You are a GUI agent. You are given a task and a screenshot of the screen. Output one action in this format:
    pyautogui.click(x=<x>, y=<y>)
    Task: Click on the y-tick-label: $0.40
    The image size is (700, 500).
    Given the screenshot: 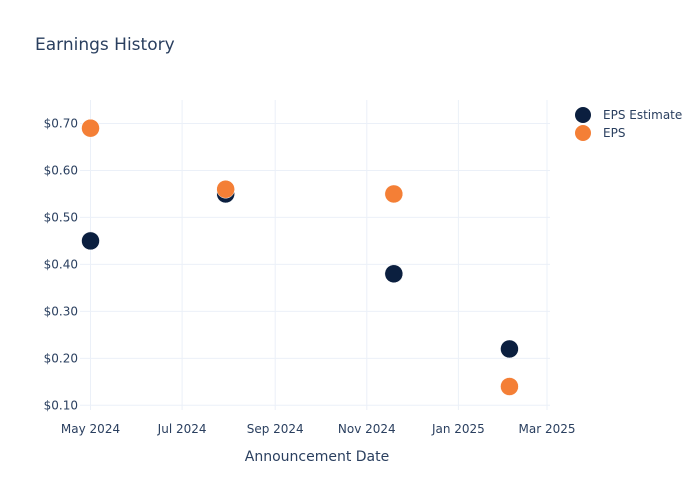 What is the action you would take?
    pyautogui.click(x=61, y=264)
    